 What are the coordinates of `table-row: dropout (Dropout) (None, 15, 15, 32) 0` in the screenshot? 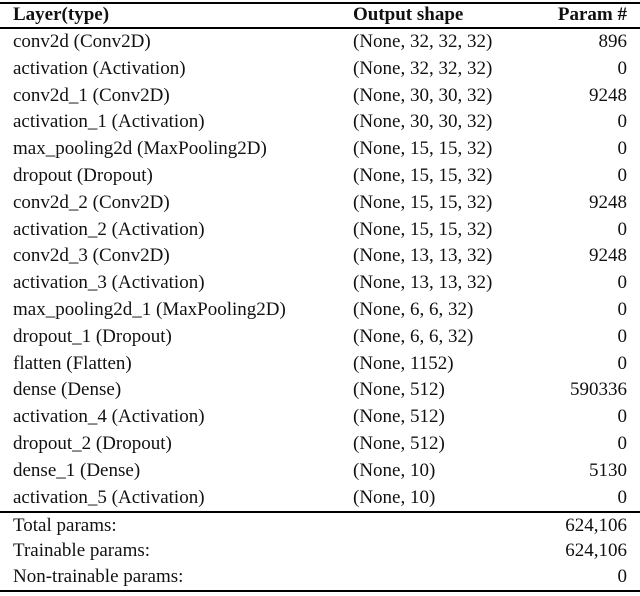 It's located at (320, 176).